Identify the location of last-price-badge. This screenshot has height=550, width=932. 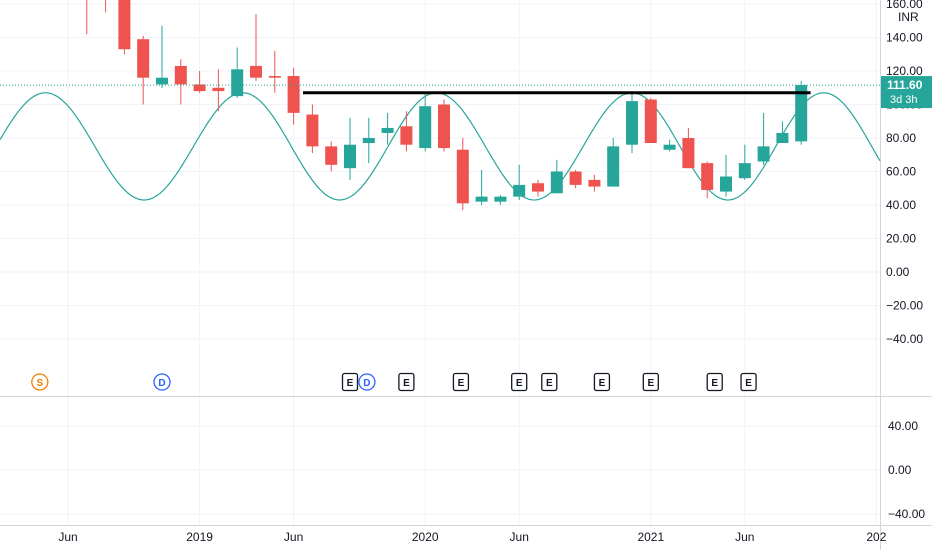
(906, 92).